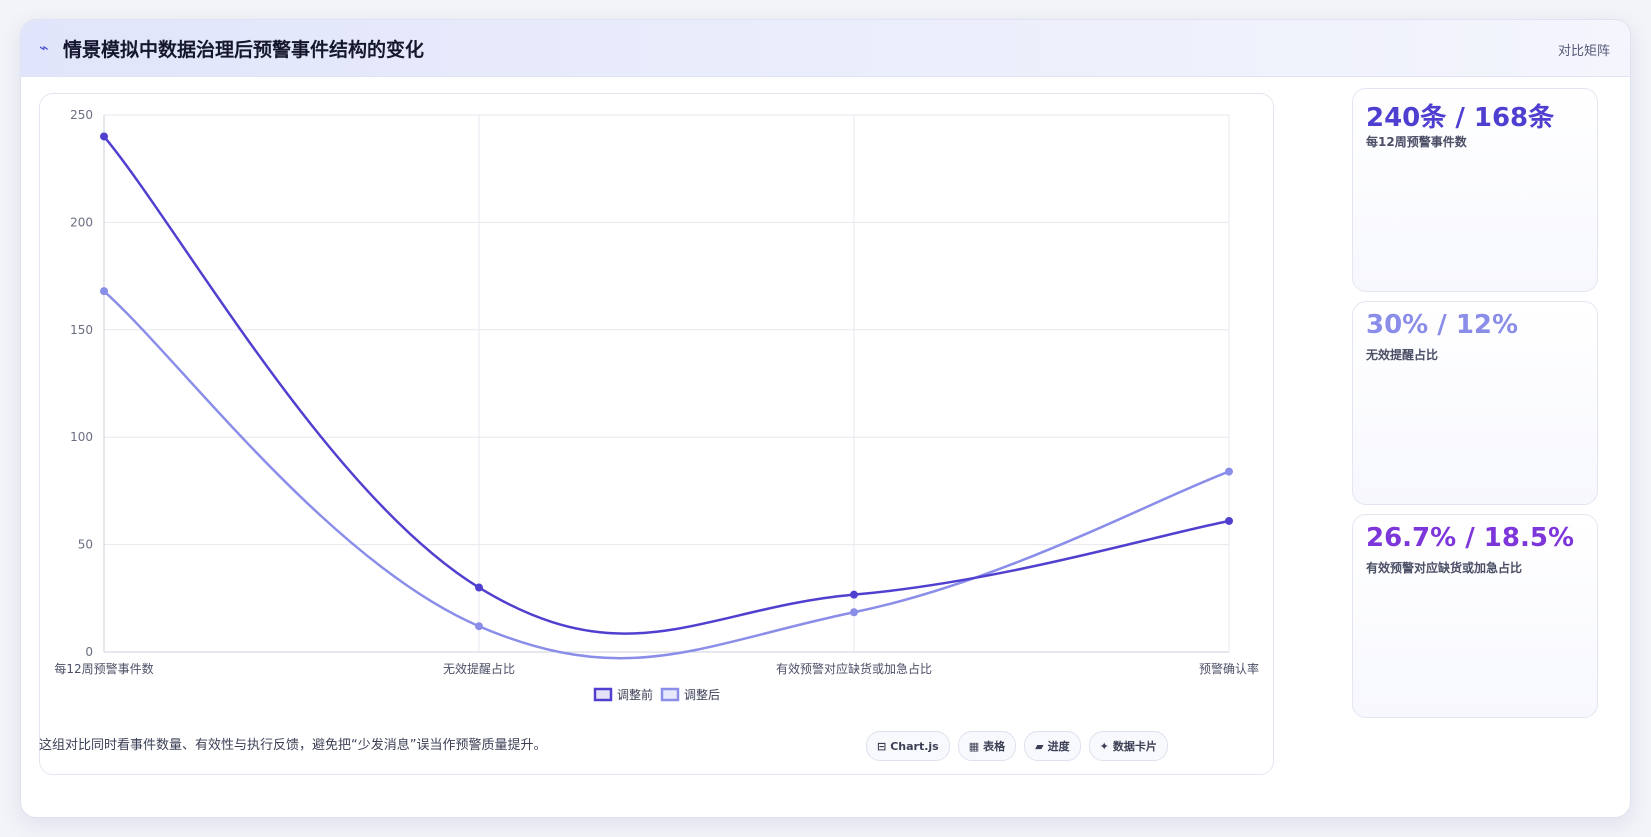 The height and width of the screenshot is (837, 1651). What do you see at coordinates (1470, 538) in the screenshot?
I see `stat-value: 26.7% / 18.5%` at bounding box center [1470, 538].